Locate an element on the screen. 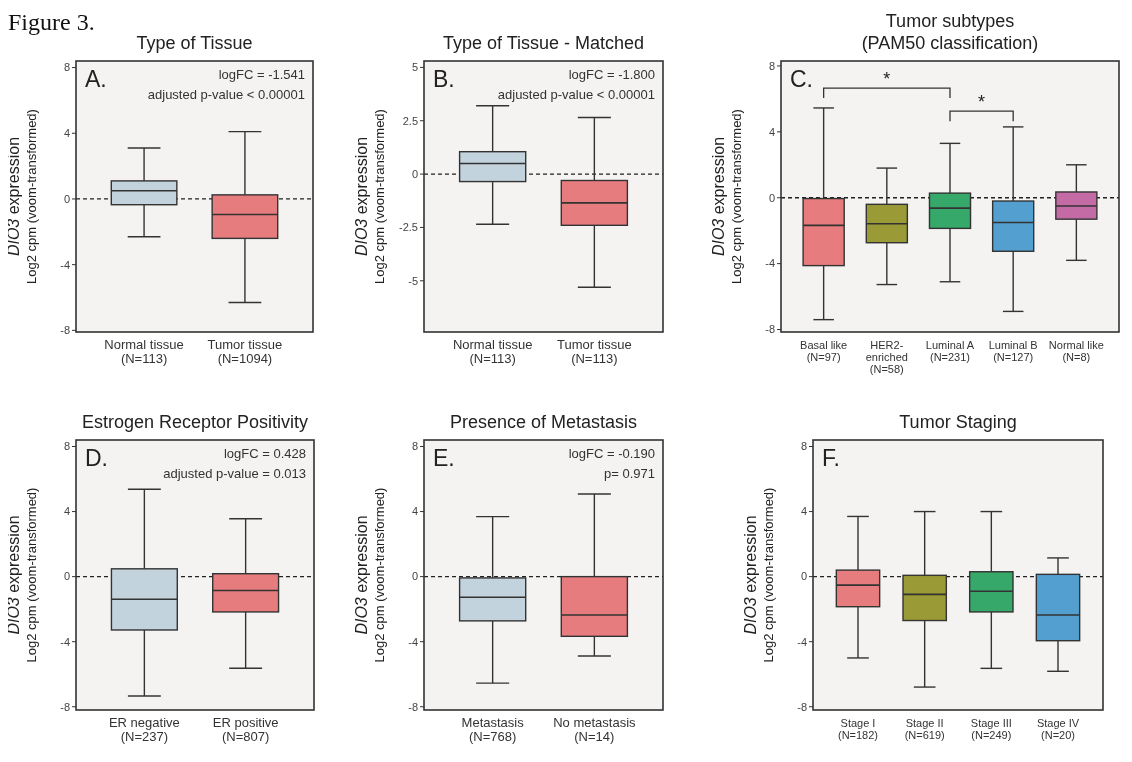 The height and width of the screenshot is (762, 1132). annotation: A. is located at coordinates (96, 79).